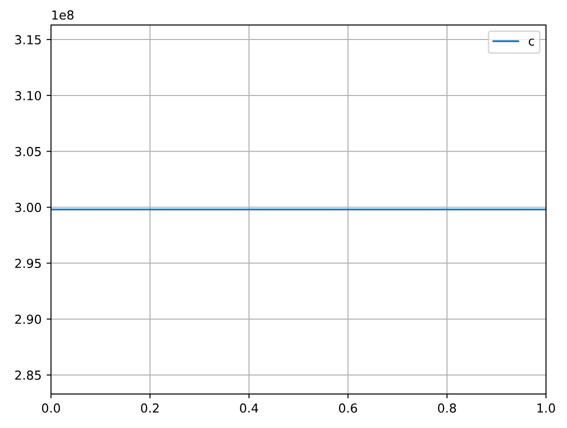 This screenshot has width=567, height=428. What do you see at coordinates (249, 408) in the screenshot?
I see `x-tick-label: 0.4` at bounding box center [249, 408].